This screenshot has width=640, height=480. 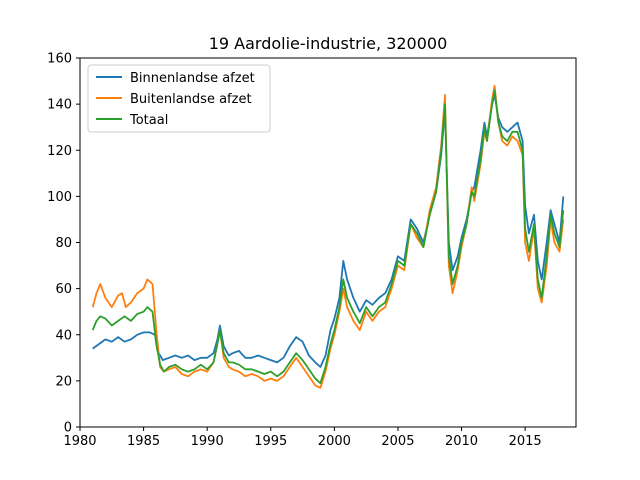 What do you see at coordinates (59, 105) in the screenshot?
I see `y-tick-label: 140` at bounding box center [59, 105].